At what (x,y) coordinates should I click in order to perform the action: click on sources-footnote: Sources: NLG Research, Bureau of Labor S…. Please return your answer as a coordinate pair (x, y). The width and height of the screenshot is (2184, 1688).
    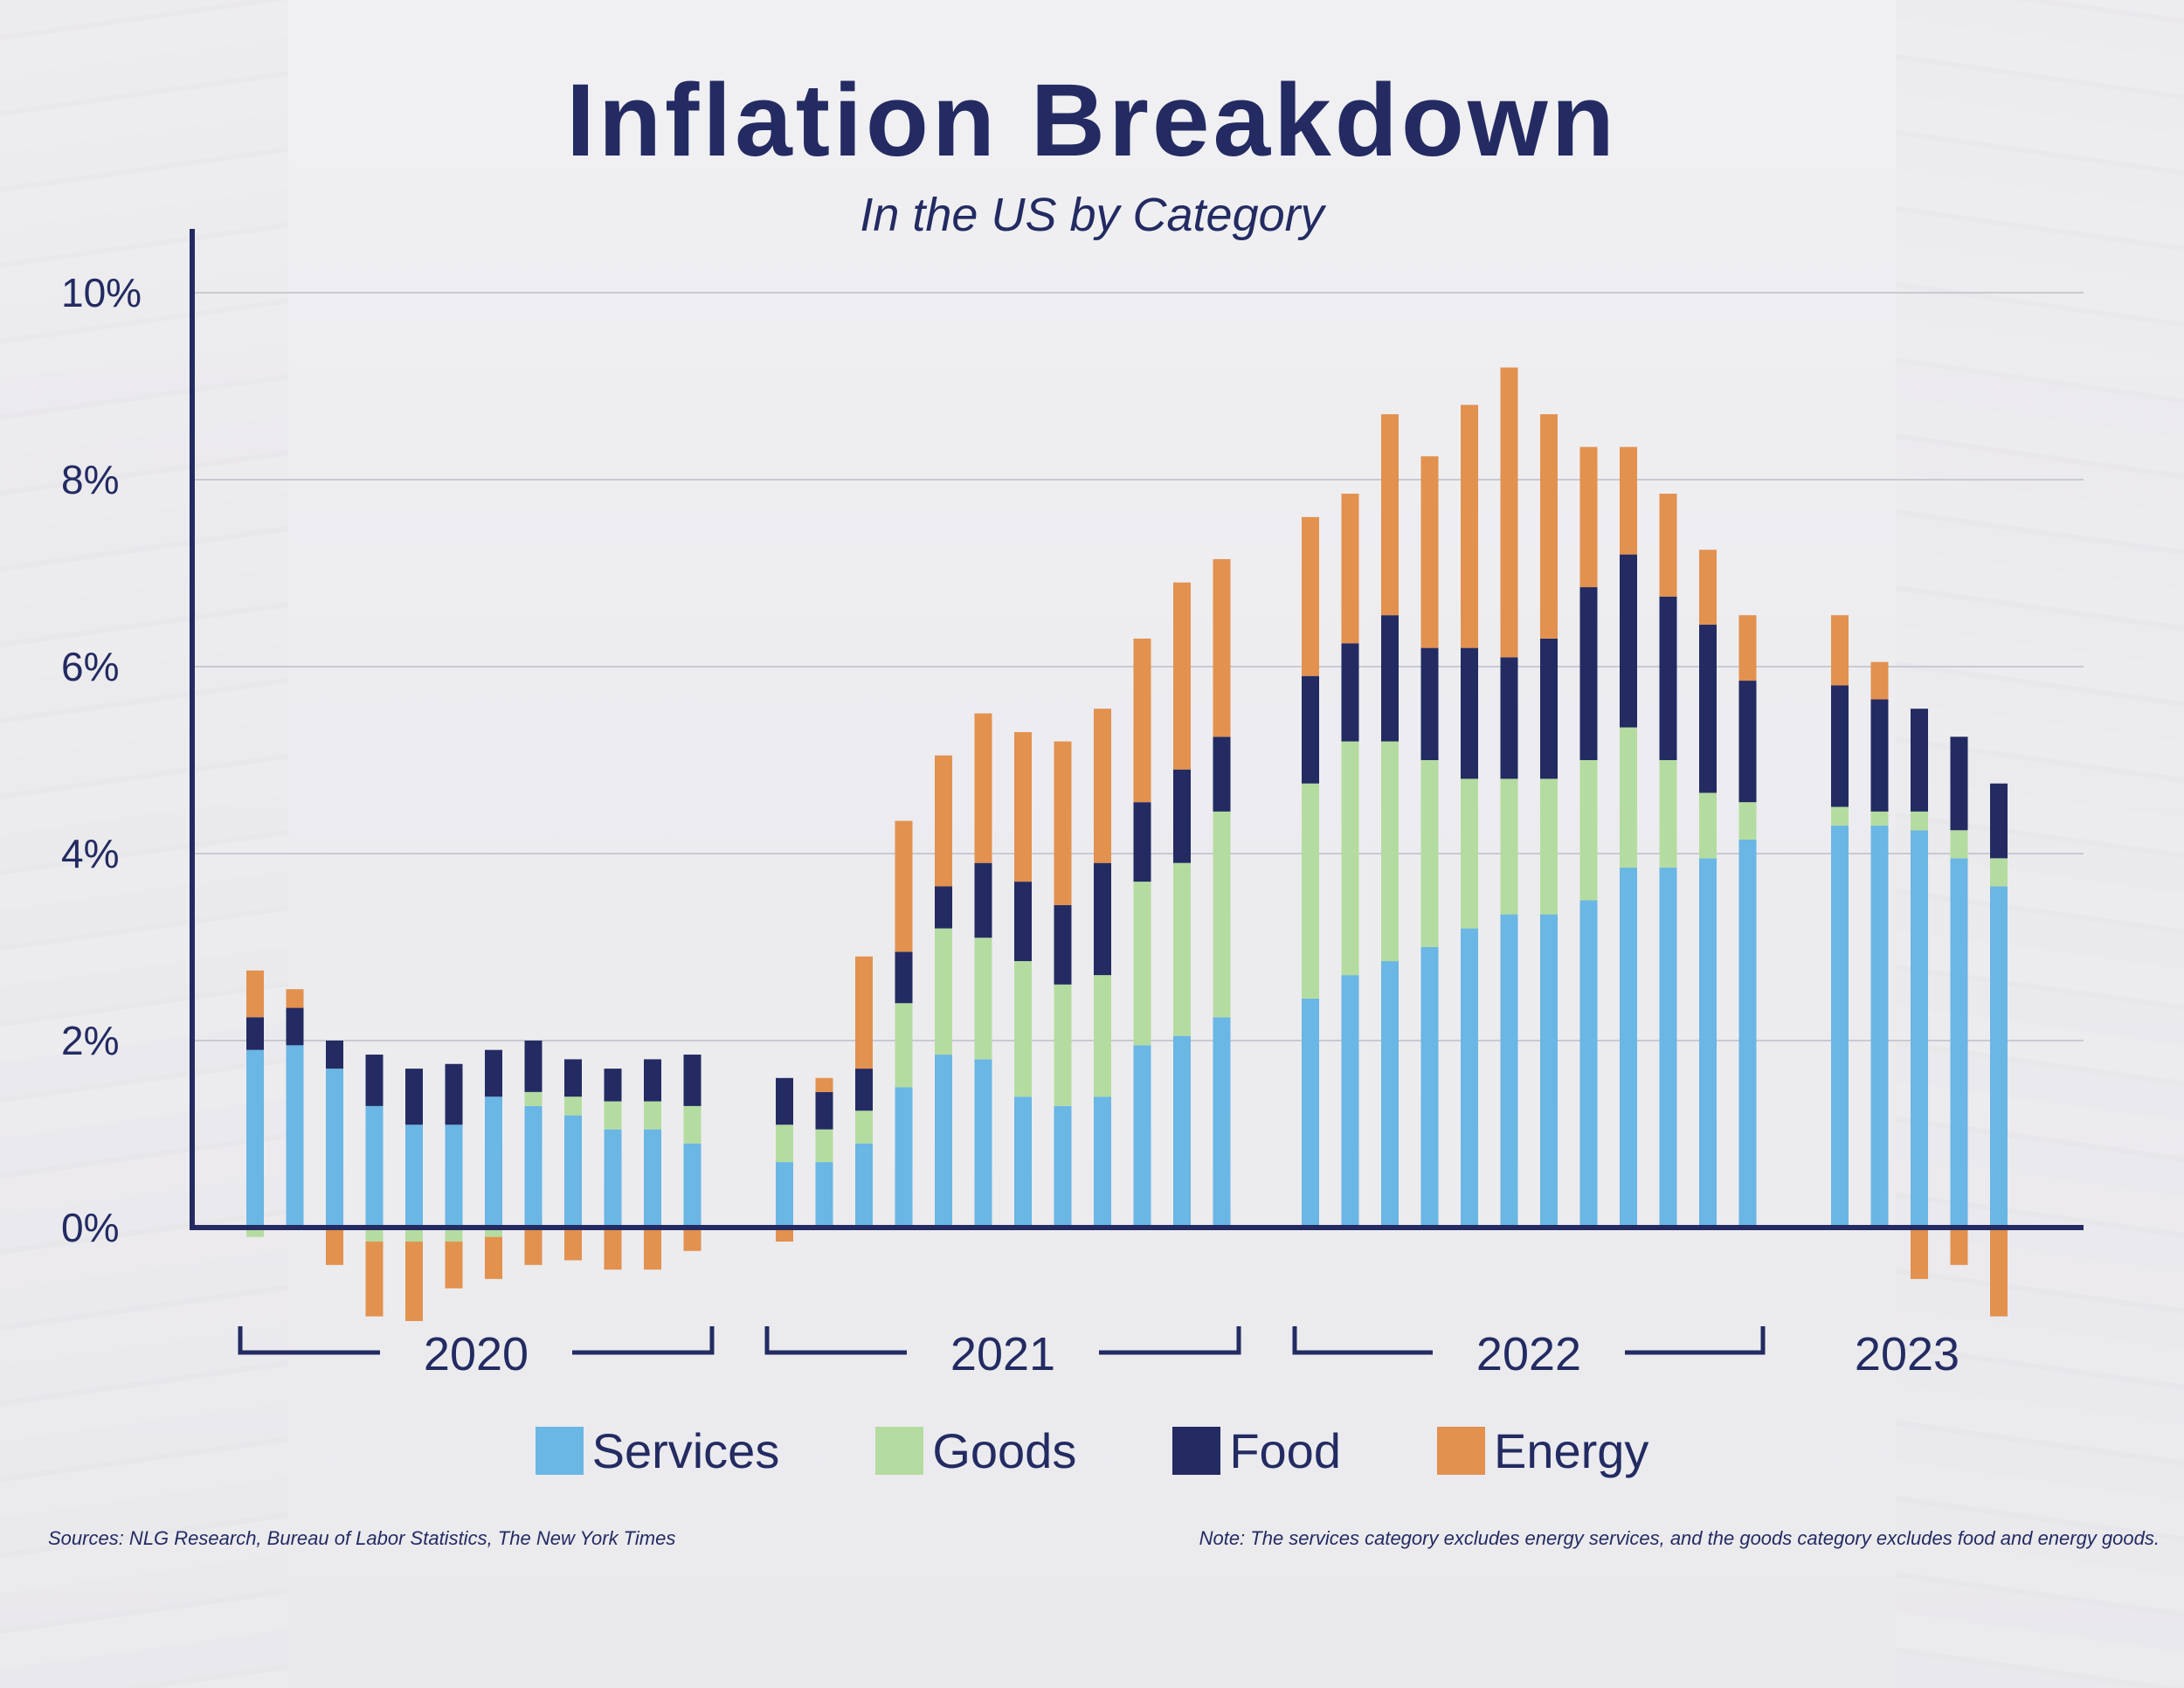
    Looking at the image, I should click on (362, 1538).